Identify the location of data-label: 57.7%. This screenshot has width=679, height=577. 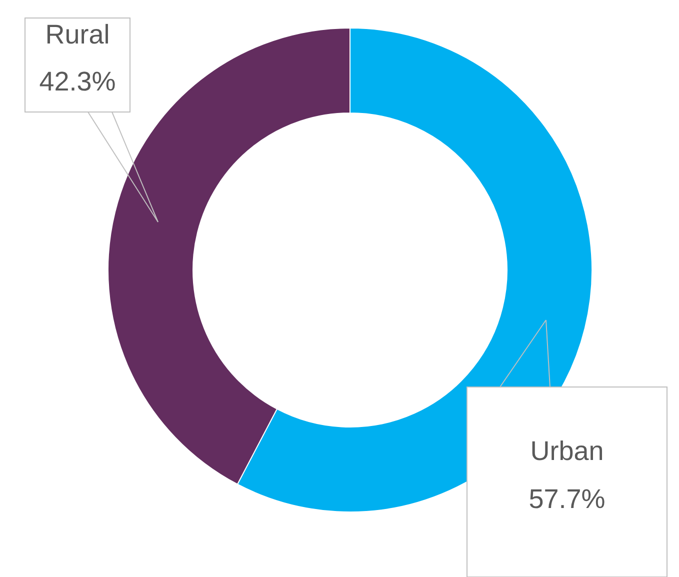
(567, 499).